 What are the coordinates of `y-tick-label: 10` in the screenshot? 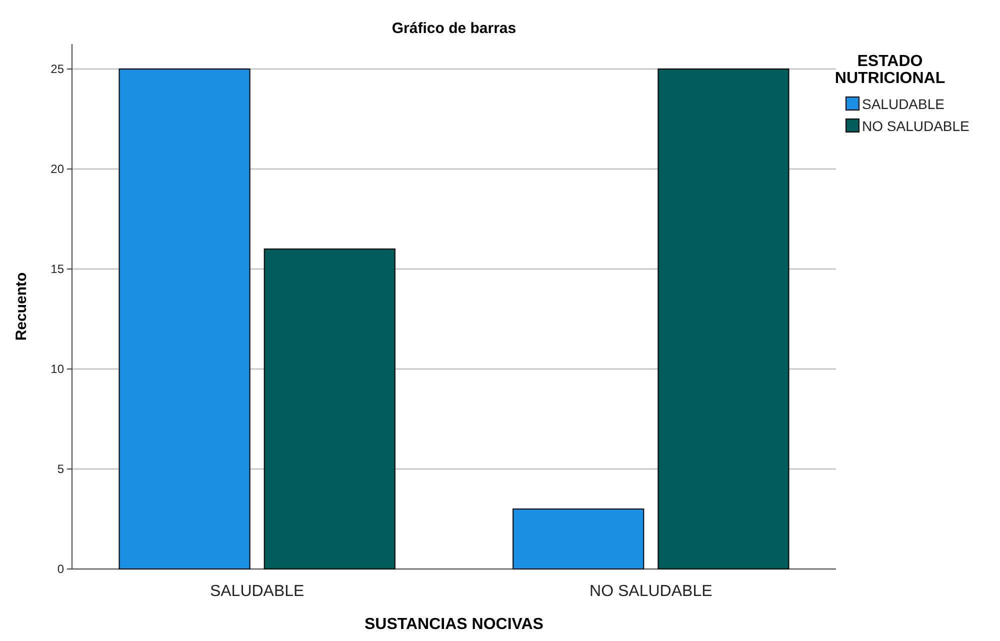 It's located at (57, 369).